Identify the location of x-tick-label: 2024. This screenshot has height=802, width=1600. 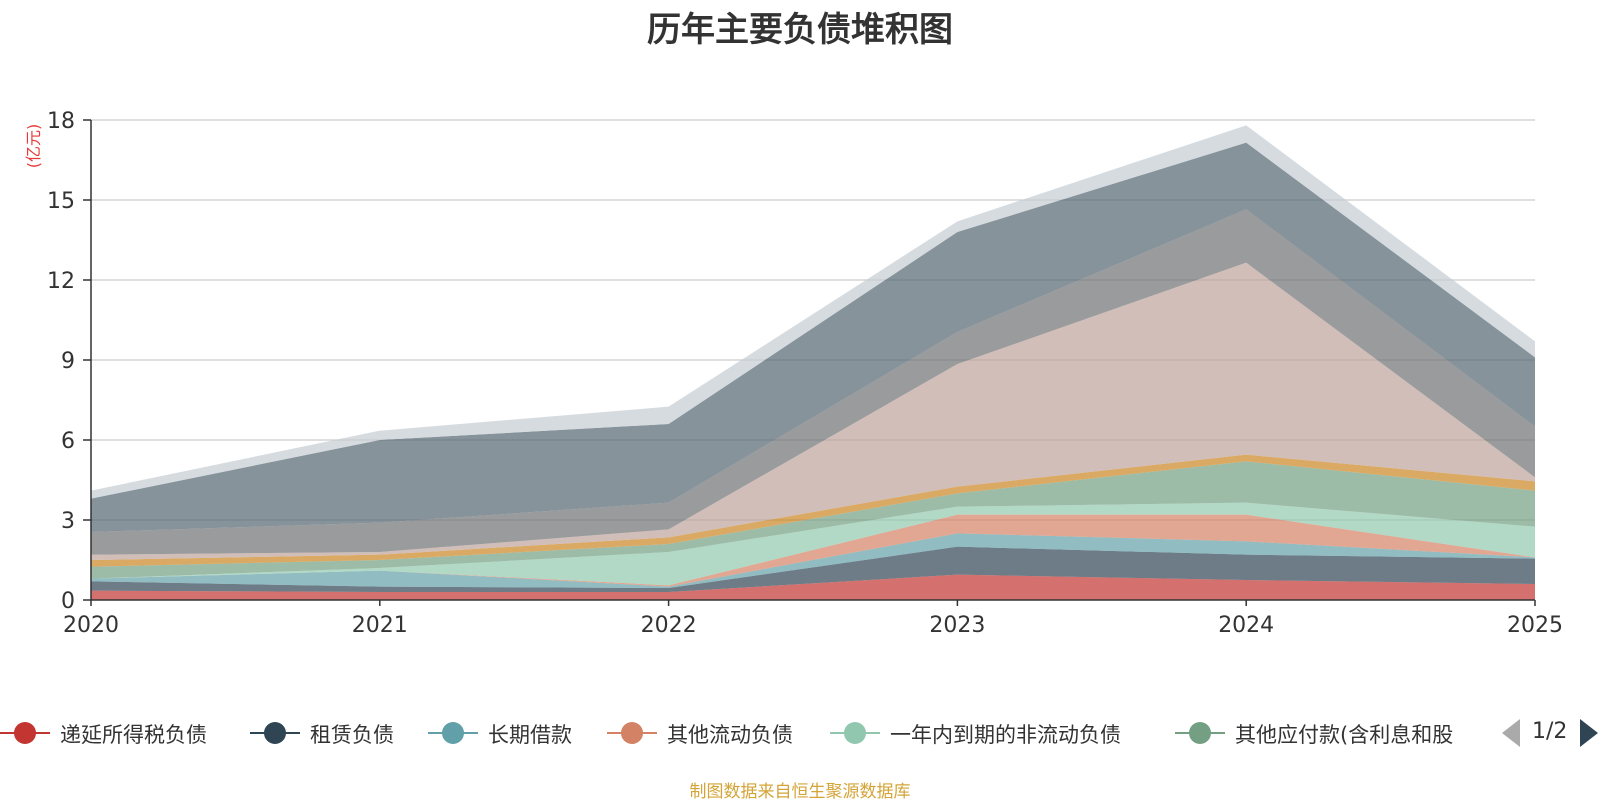
(1246, 625).